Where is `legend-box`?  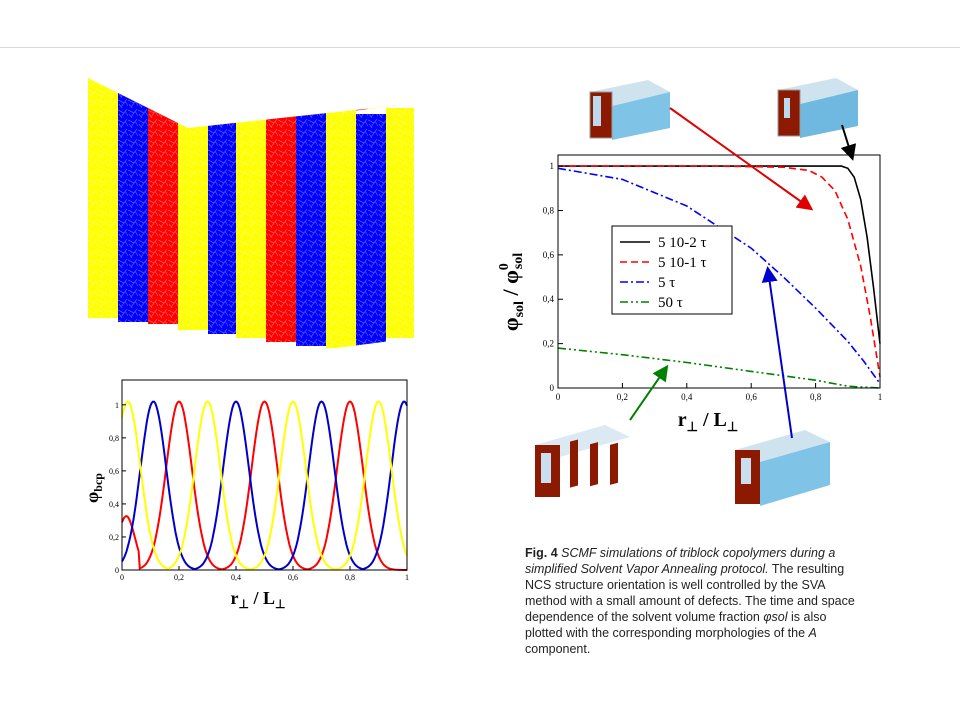 legend-box is located at coordinates (672, 270).